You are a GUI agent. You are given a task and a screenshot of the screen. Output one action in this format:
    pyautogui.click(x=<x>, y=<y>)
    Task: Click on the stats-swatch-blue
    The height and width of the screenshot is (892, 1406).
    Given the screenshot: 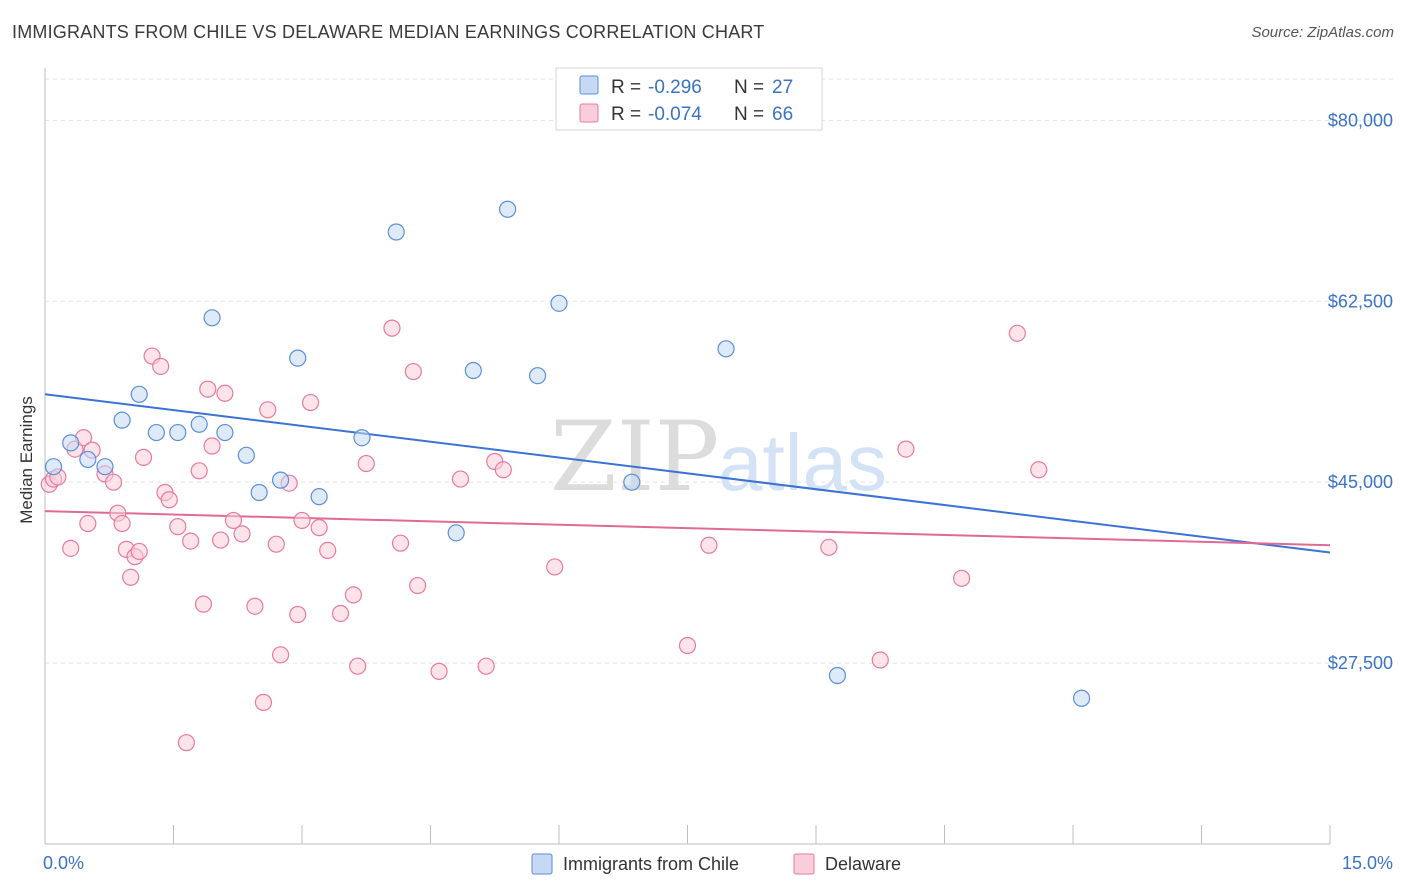 What is the action you would take?
    pyautogui.click(x=589, y=85)
    